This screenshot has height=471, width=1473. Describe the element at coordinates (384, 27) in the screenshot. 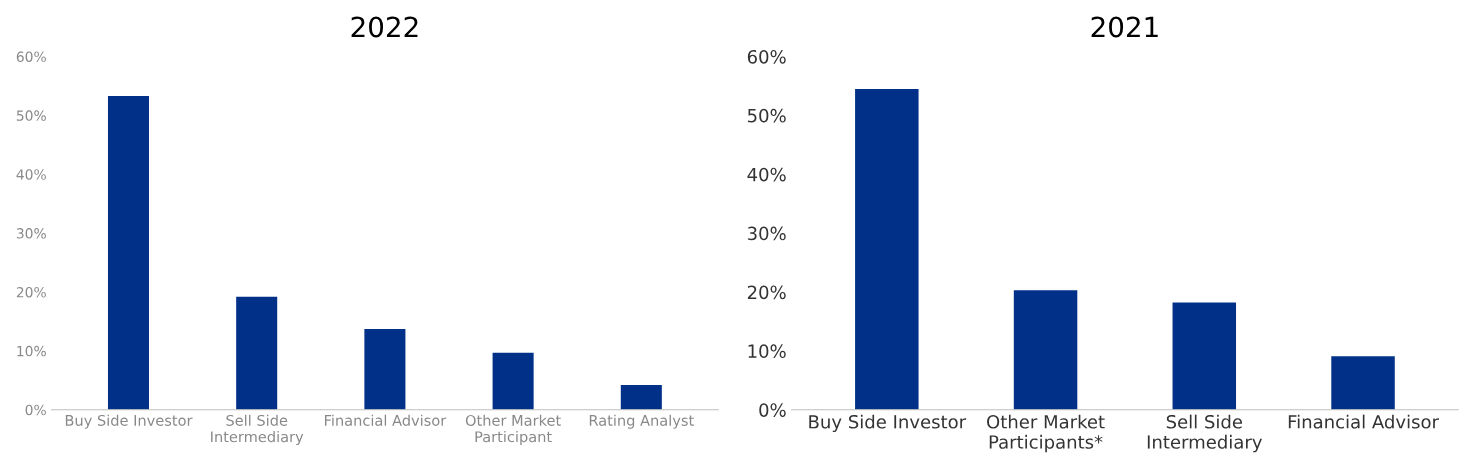

I see `chart-title: 2022` at that location.